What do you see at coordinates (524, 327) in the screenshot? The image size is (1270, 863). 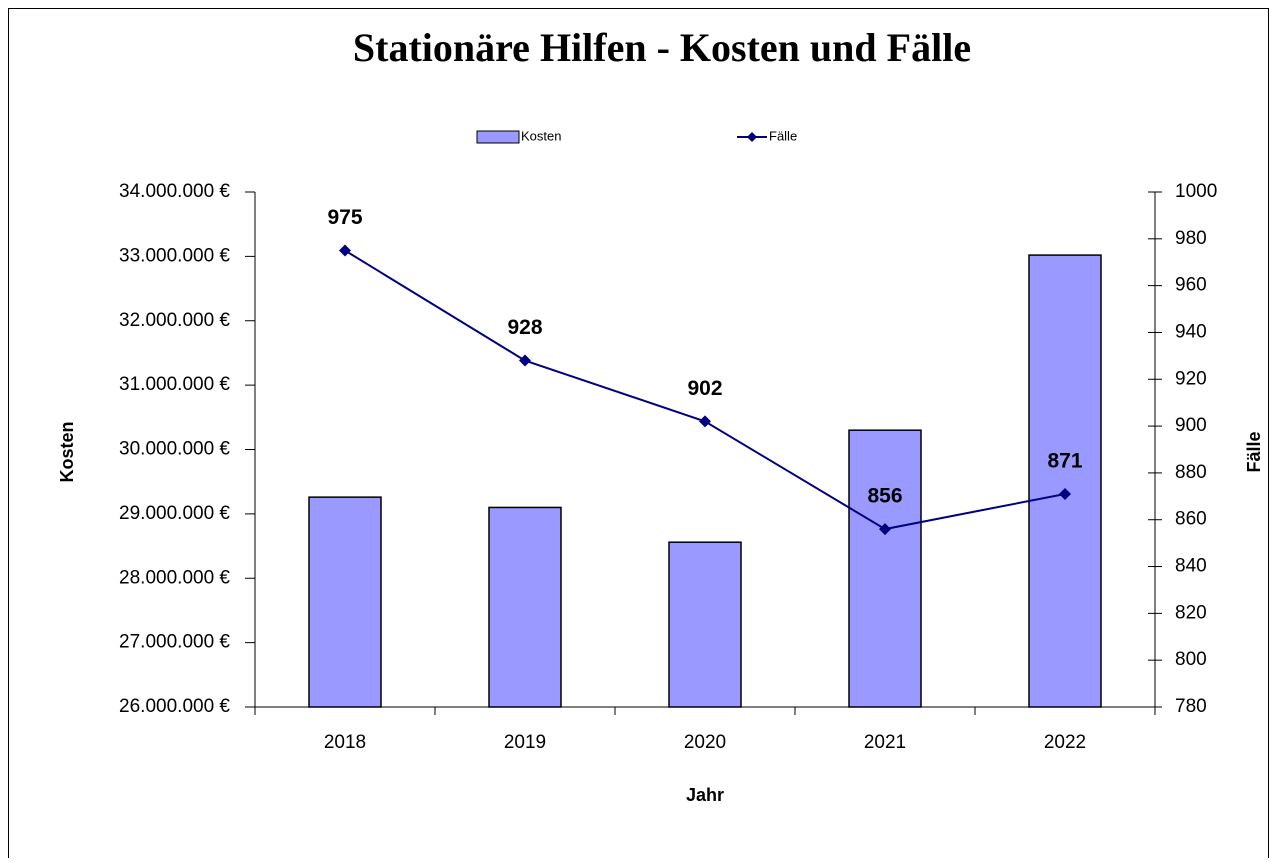 I see `data-label: 928` at bounding box center [524, 327].